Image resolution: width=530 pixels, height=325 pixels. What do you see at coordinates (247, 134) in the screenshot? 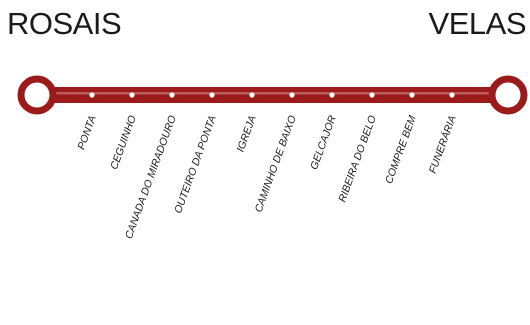
I see `stop-label: IGREJA` at bounding box center [247, 134].